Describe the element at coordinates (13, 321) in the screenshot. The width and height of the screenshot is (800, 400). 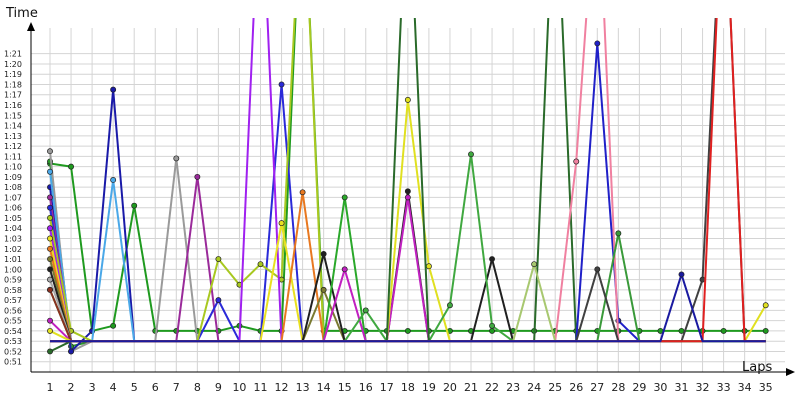
I see `y-tick-label: 0:55` at that location.